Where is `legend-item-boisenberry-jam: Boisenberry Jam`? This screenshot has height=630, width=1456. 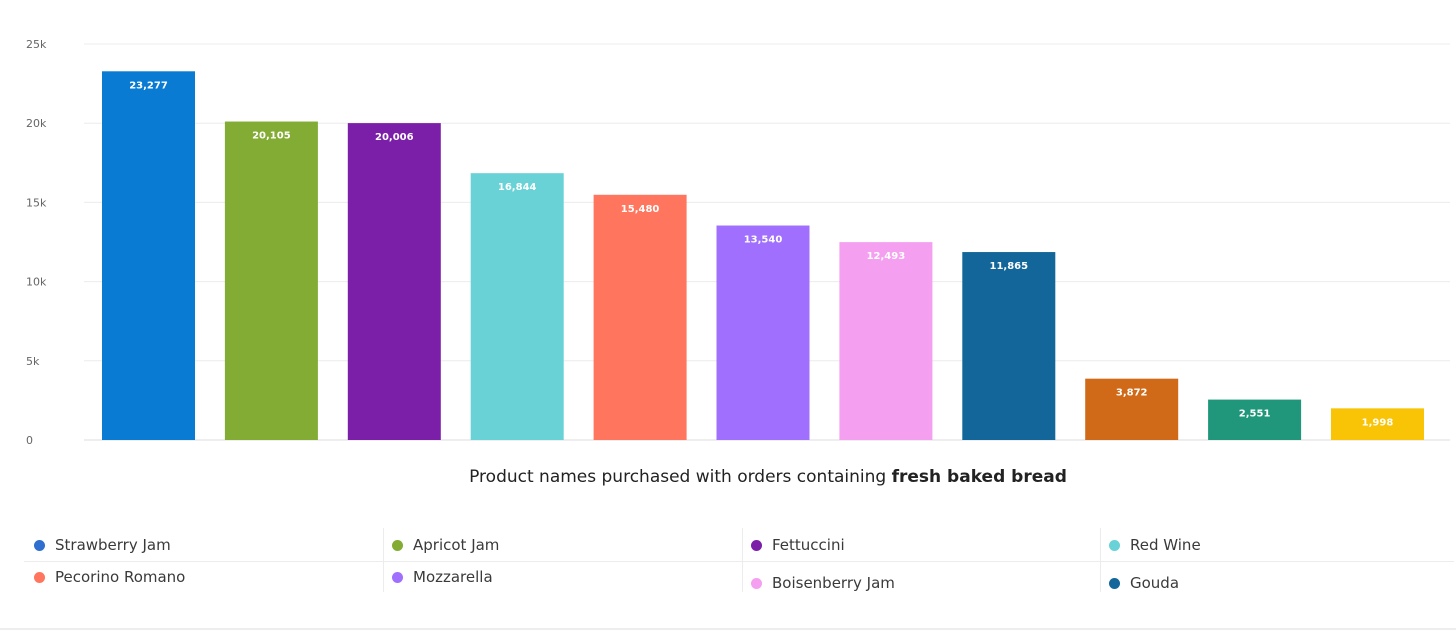 legend-item-boisenberry-jam: Boisenberry Jam is located at coordinates (823, 583).